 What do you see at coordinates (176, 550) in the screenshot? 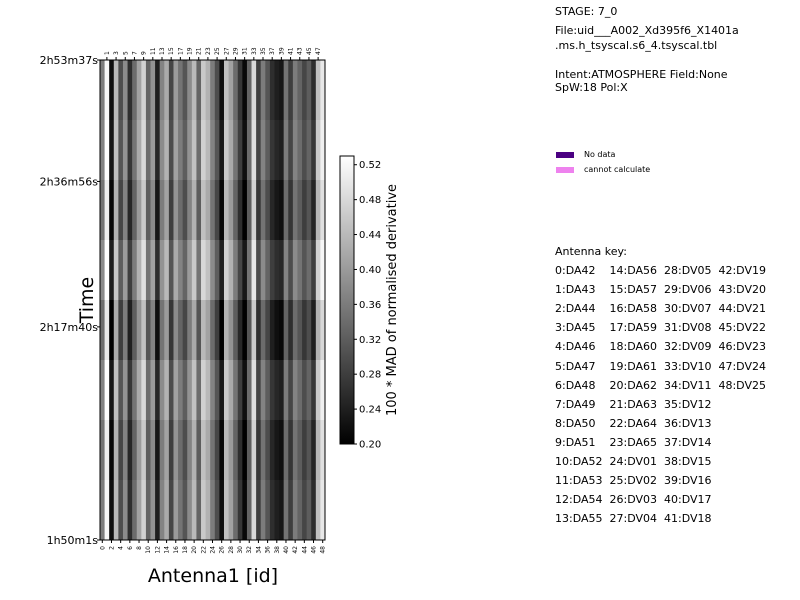
I see `x-tick-label: 16` at bounding box center [176, 550].